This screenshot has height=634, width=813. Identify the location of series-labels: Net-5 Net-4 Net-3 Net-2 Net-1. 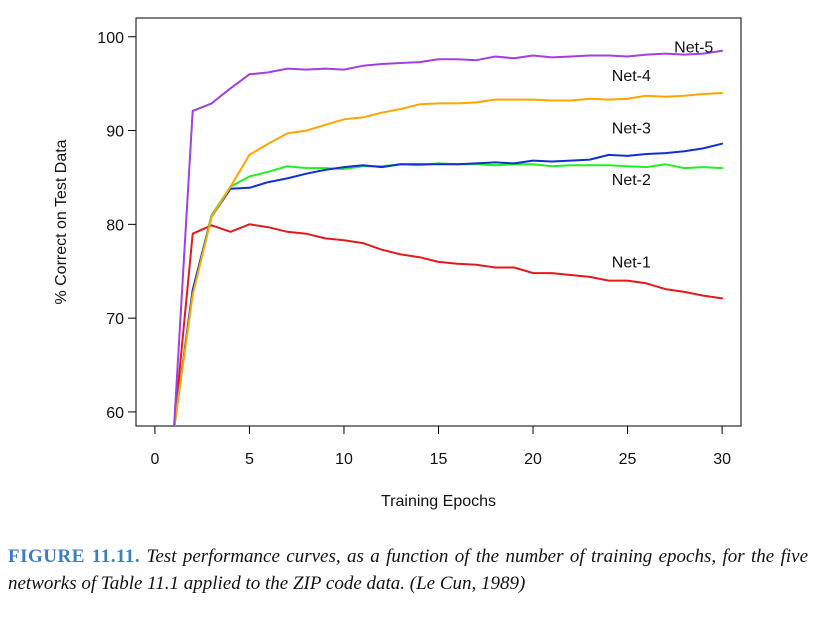
(663, 156).